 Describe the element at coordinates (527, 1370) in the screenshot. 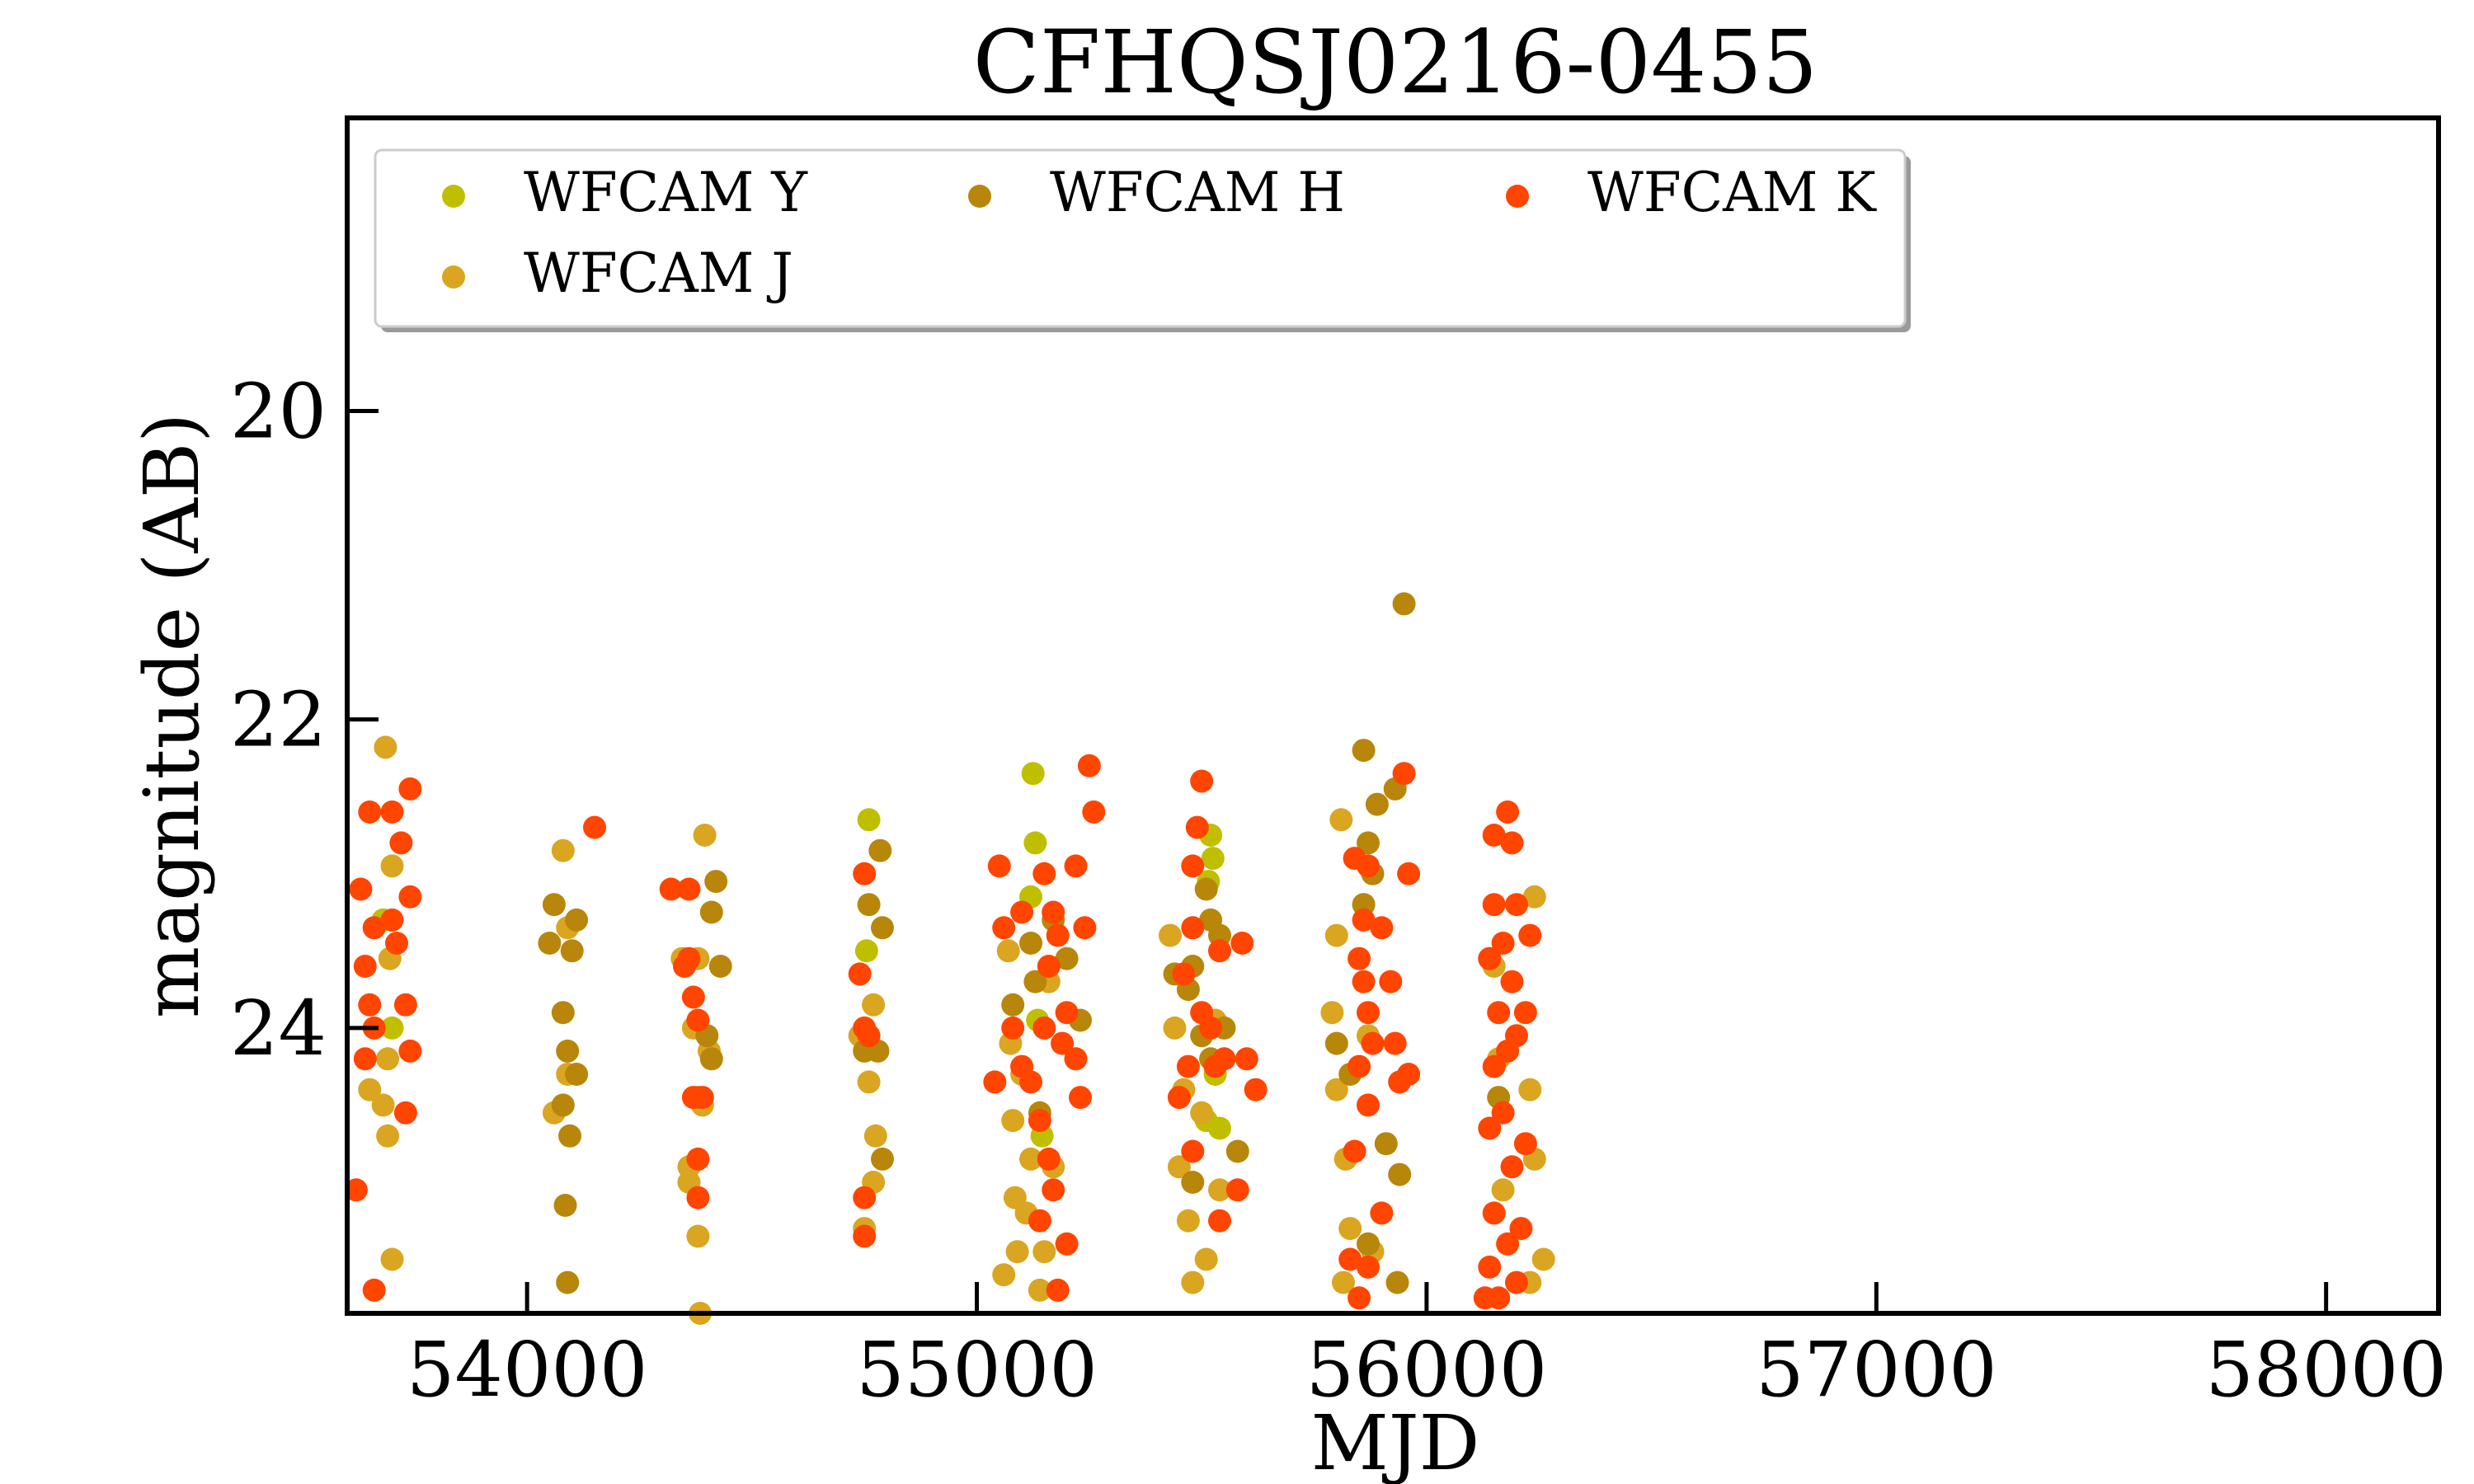

I see `x-tick-label-54000: 54000` at that location.